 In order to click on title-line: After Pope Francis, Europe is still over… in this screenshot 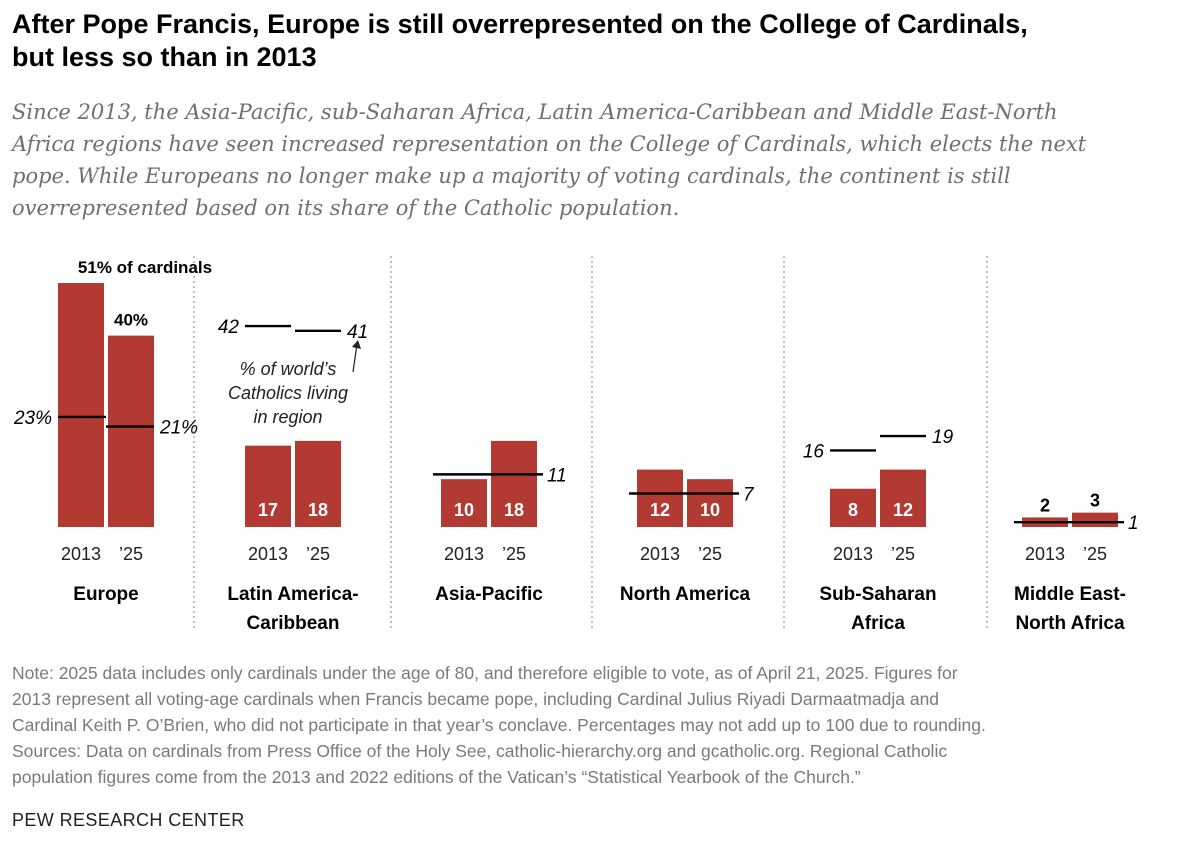, I will do `click(520, 24)`.